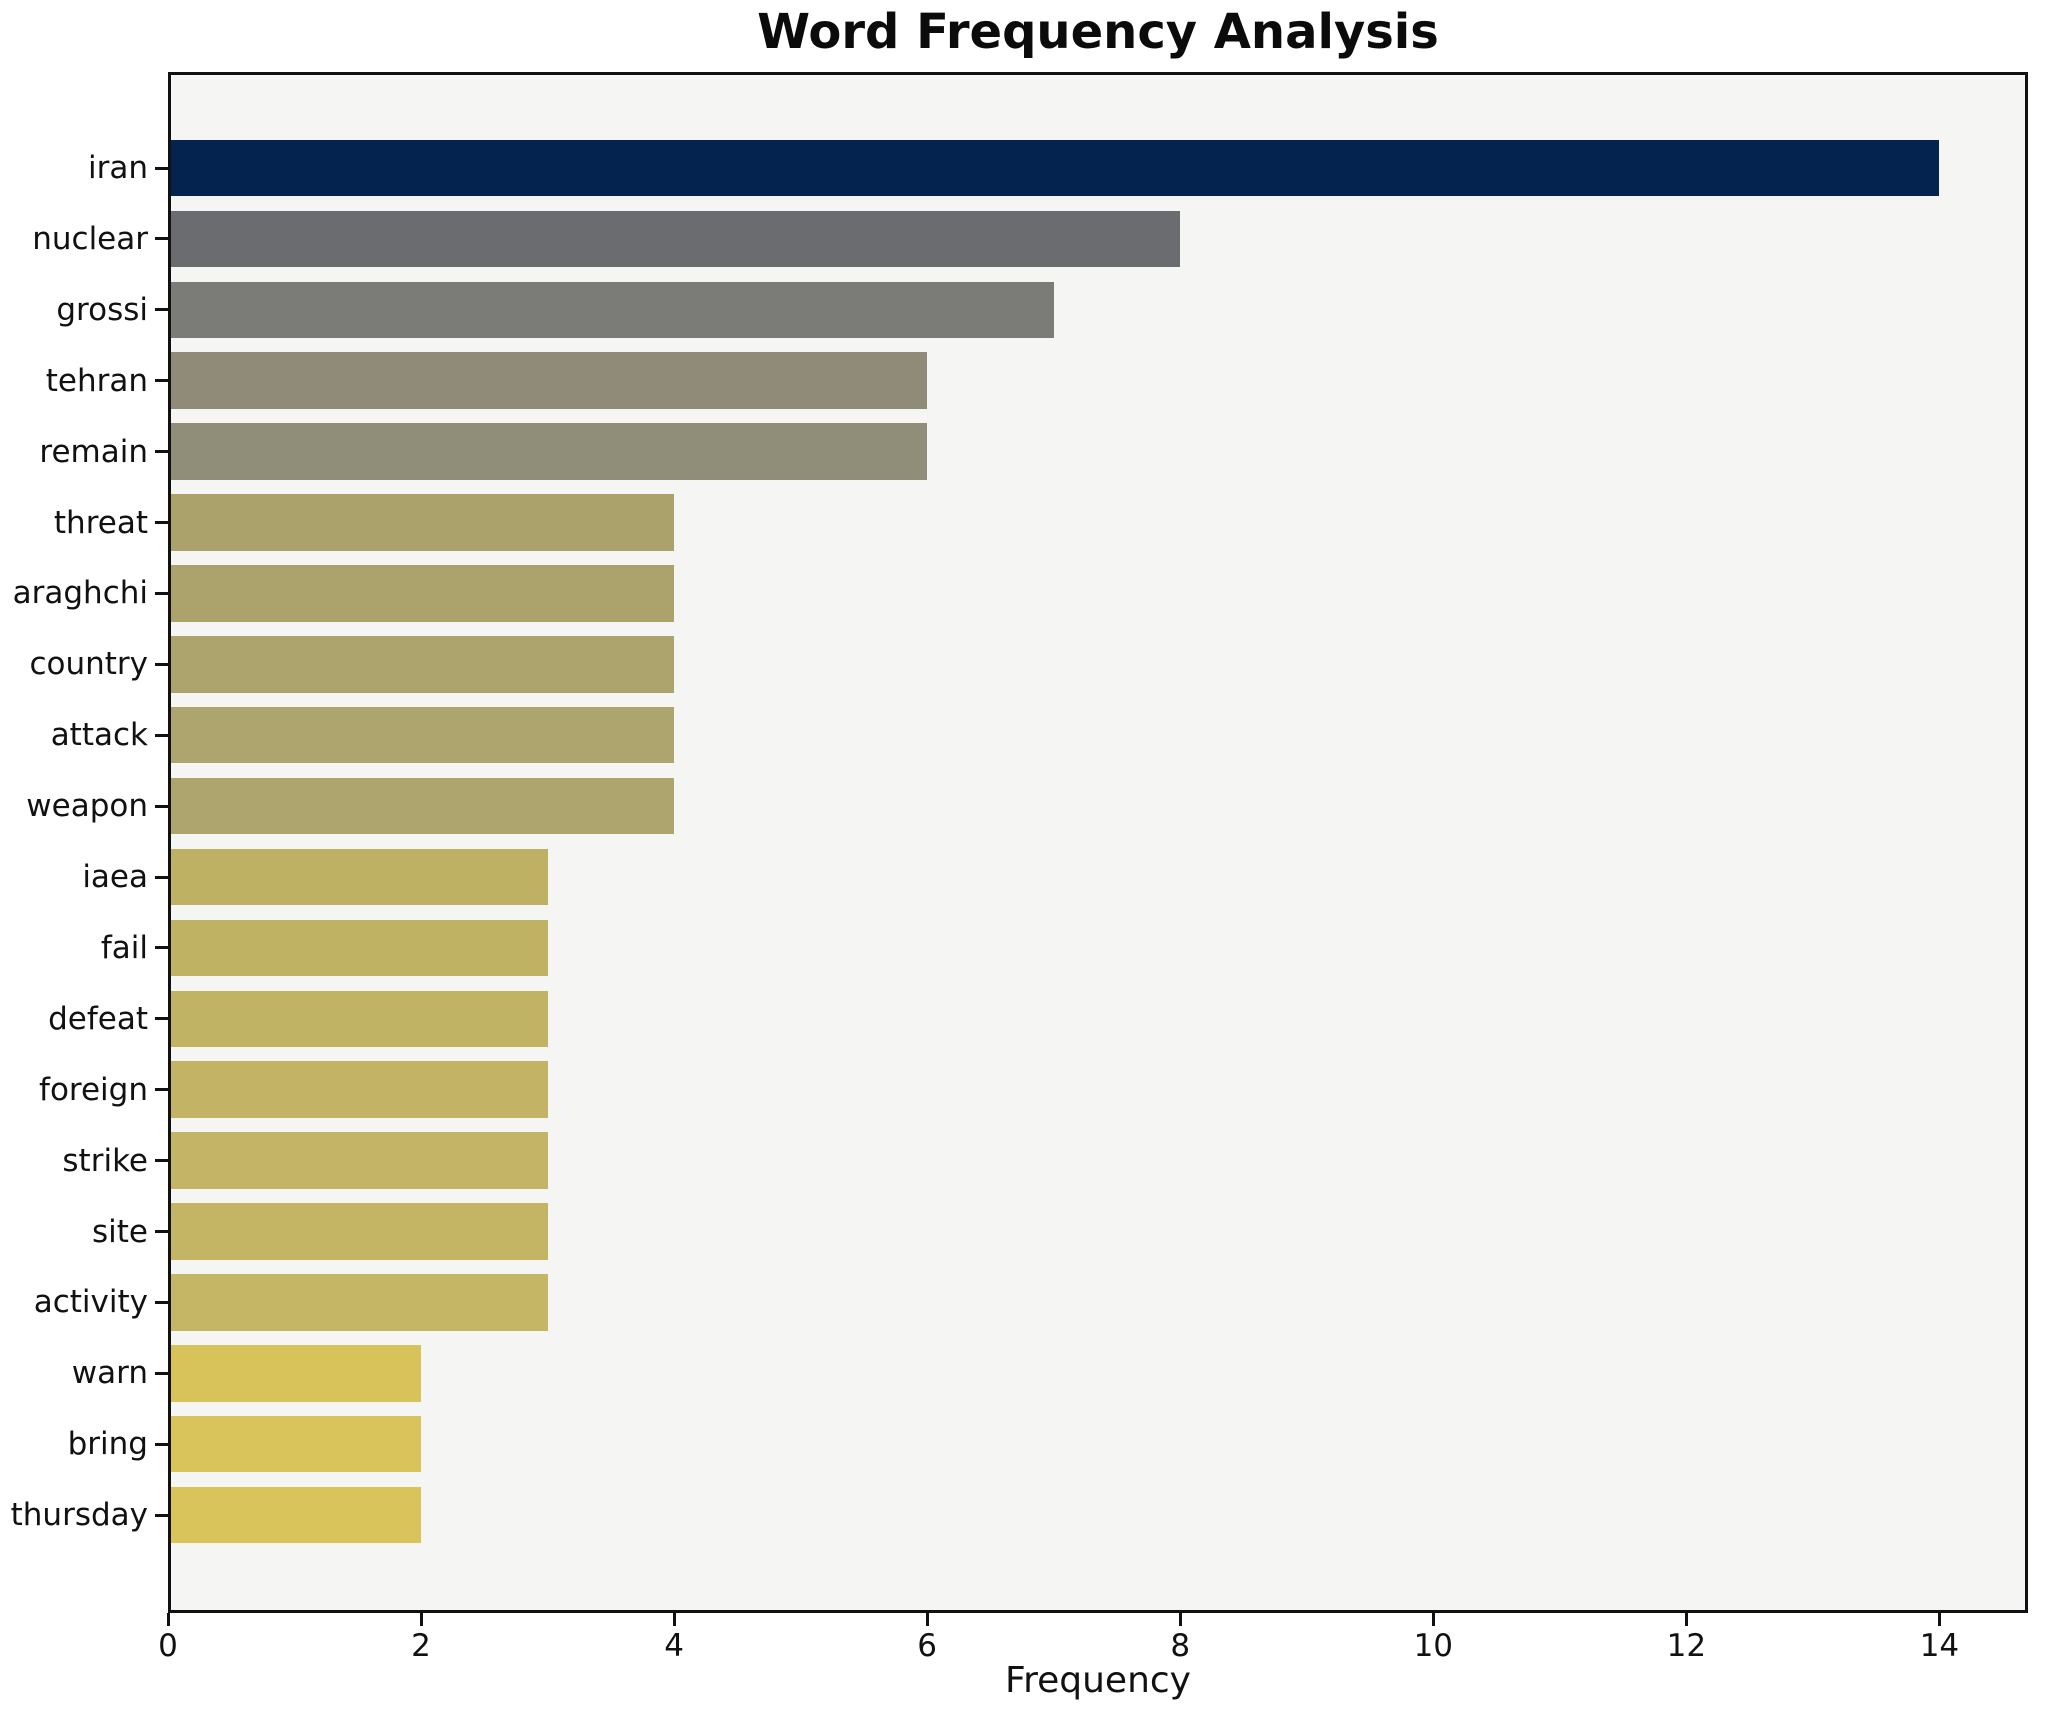  Describe the element at coordinates (421, 806) in the screenshot. I see `bar-weapon` at that location.